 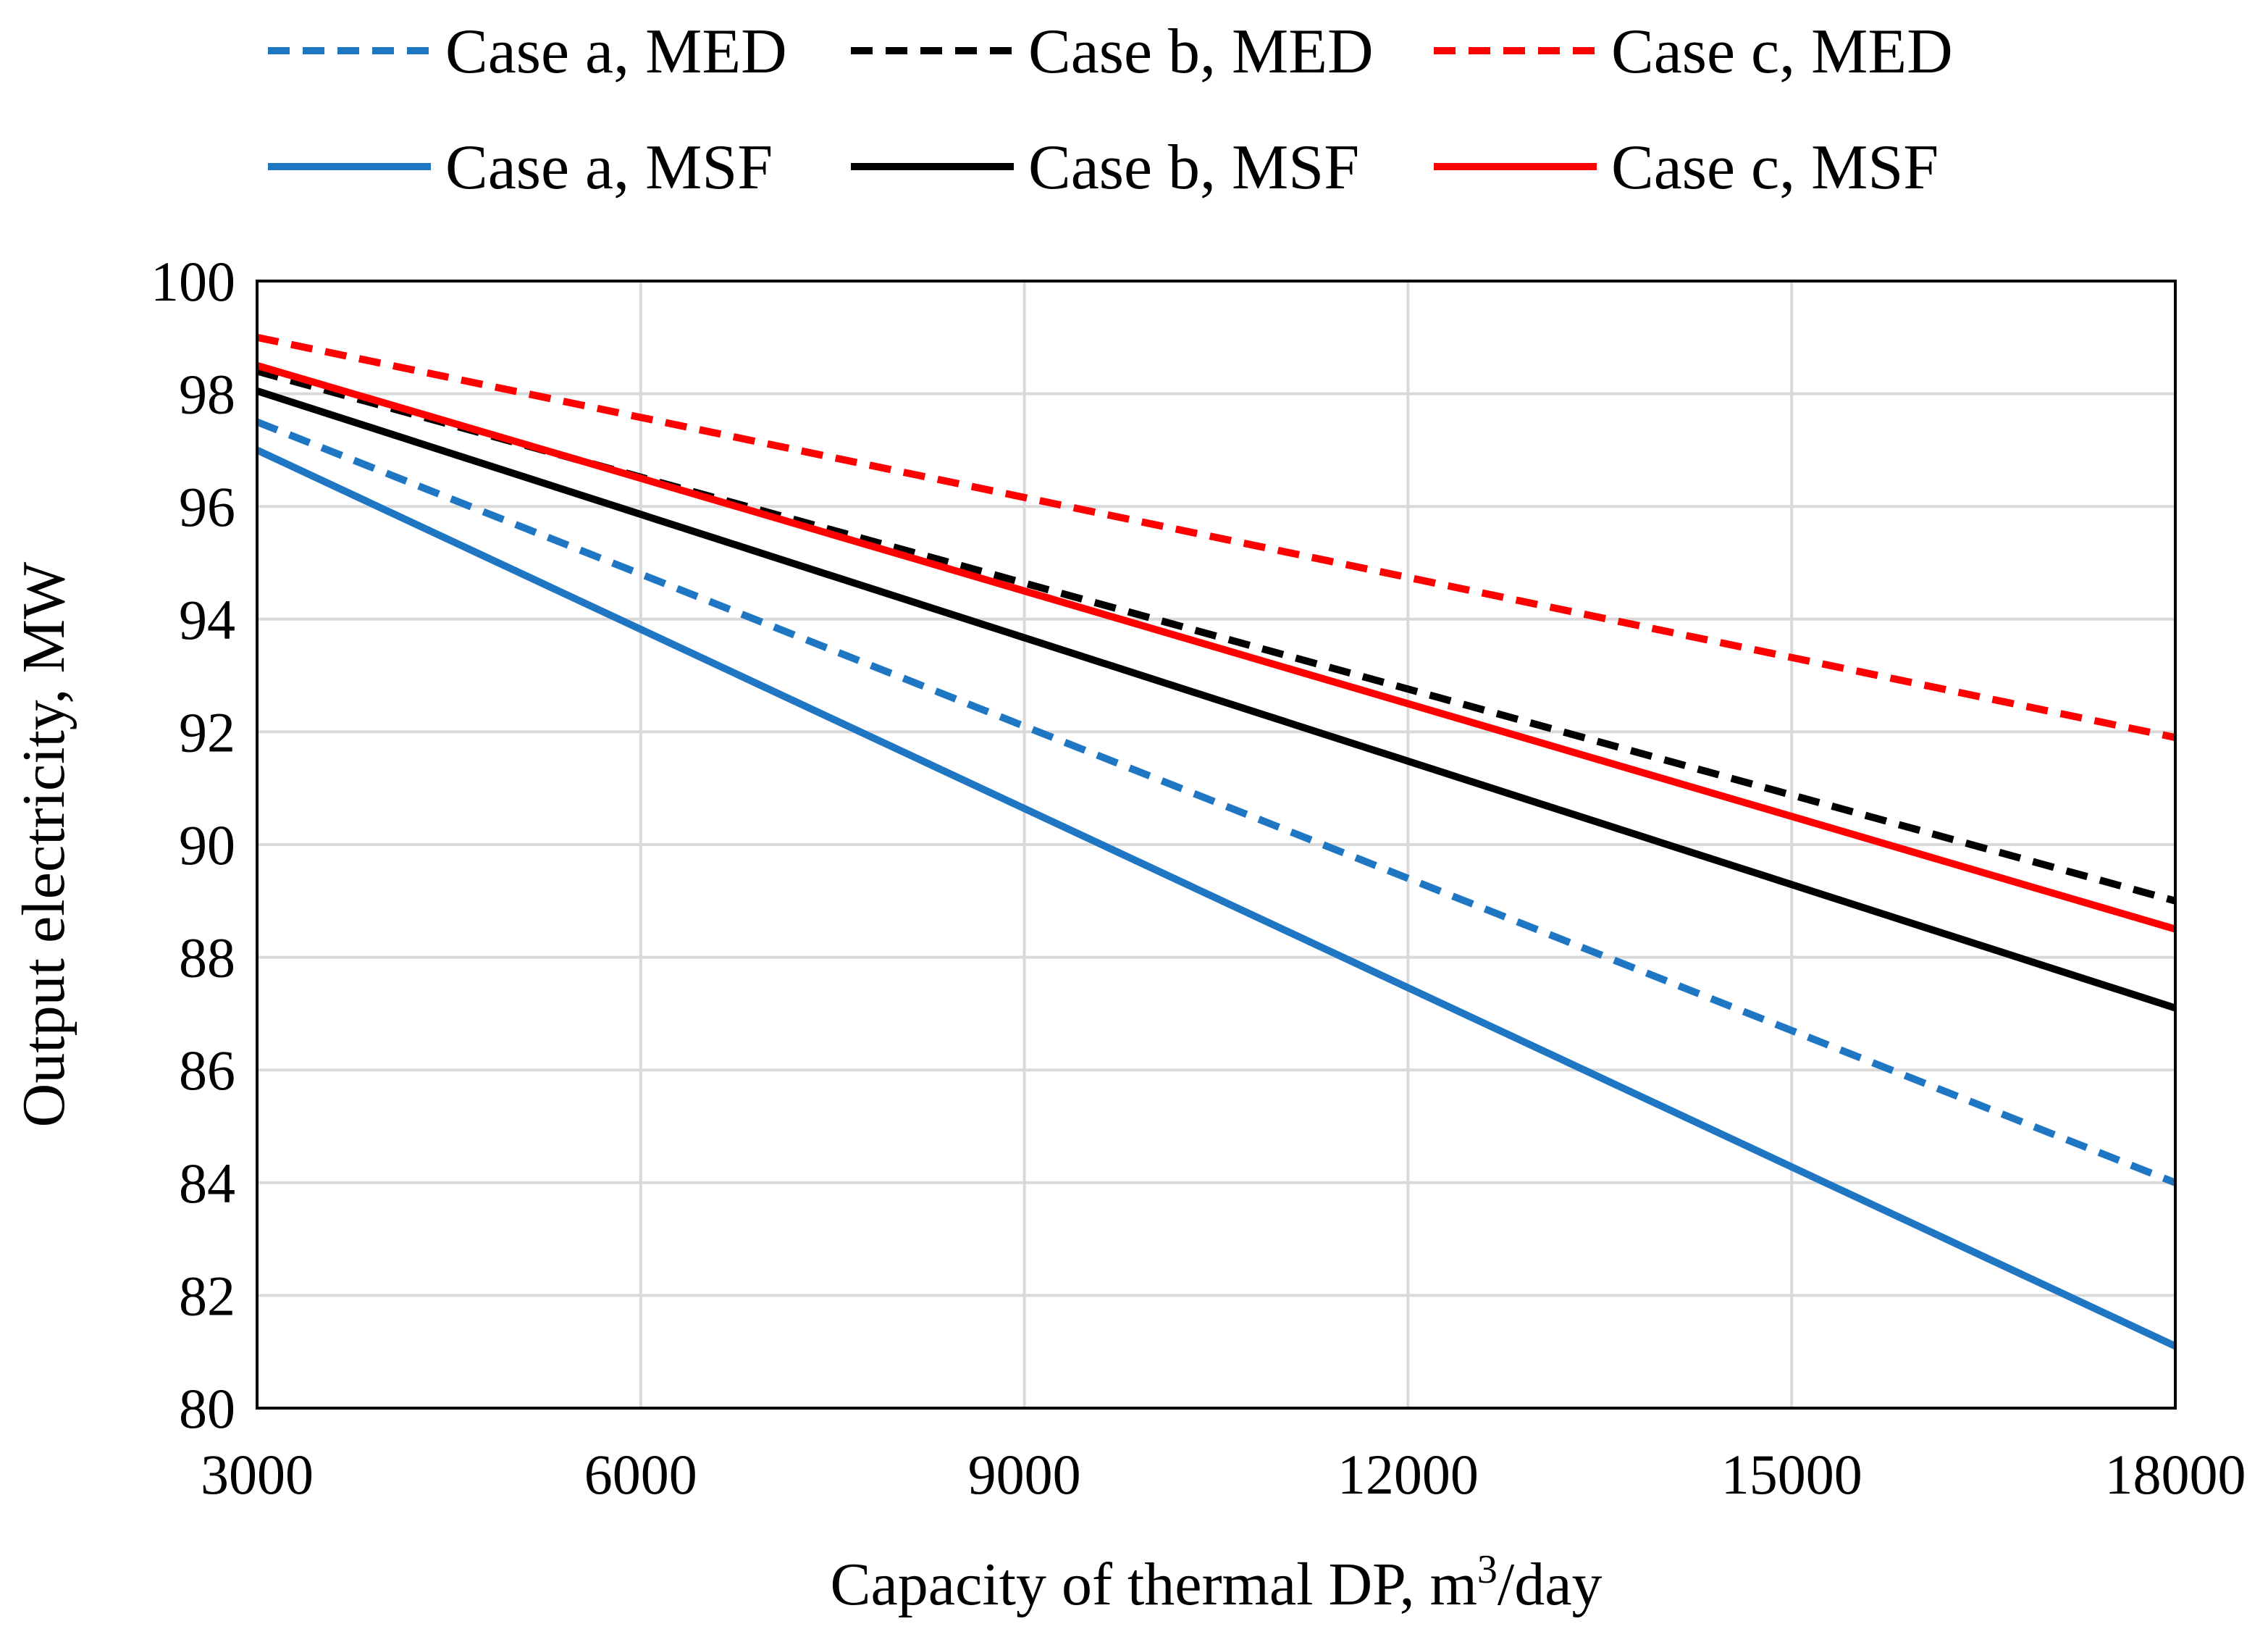 I want to click on x-axis-title: Capacity of thermal DP, m3/day, so click(x=1216, y=1583).